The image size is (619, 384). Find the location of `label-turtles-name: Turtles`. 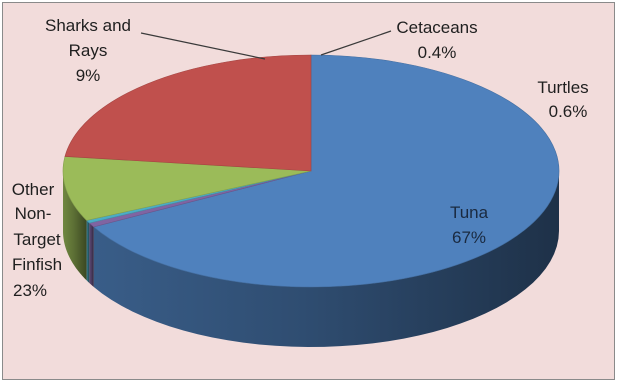

label-turtles-name: Turtles is located at coordinates (562, 87).